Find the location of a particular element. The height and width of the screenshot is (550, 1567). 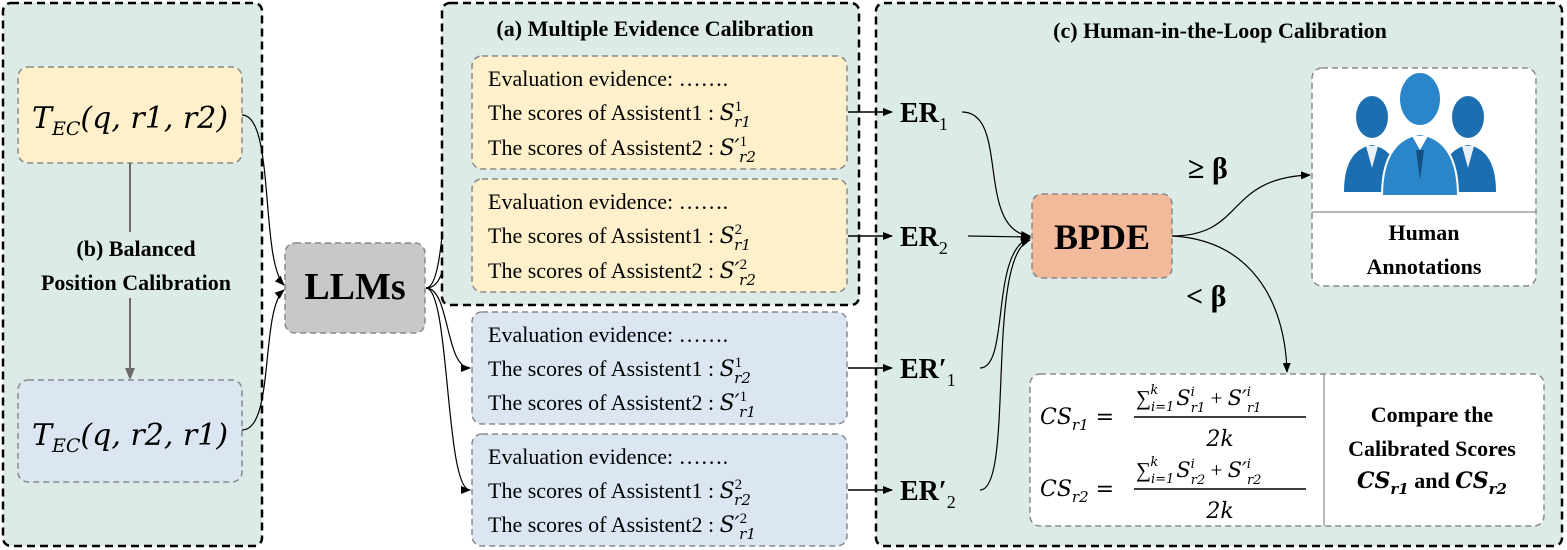

connector-top-template-to-llm is located at coordinates (263, 200).